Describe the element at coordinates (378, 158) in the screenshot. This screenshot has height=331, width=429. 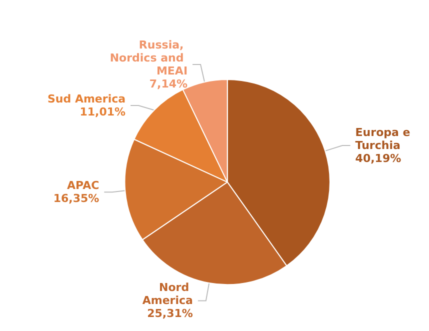
I see `data-label: 40,19%` at that location.